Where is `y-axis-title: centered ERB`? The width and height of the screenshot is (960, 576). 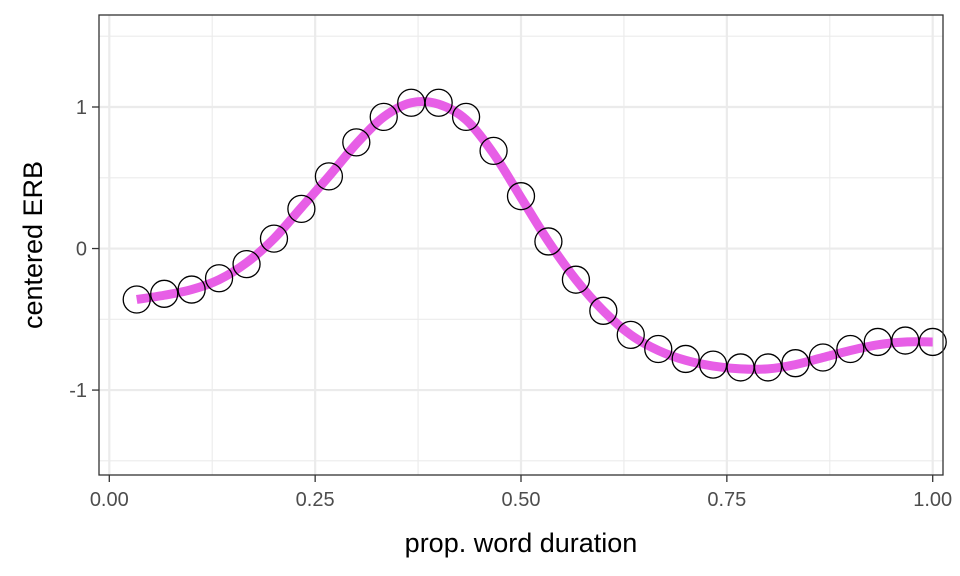 y-axis-title: centered ERB is located at coordinates (33, 245).